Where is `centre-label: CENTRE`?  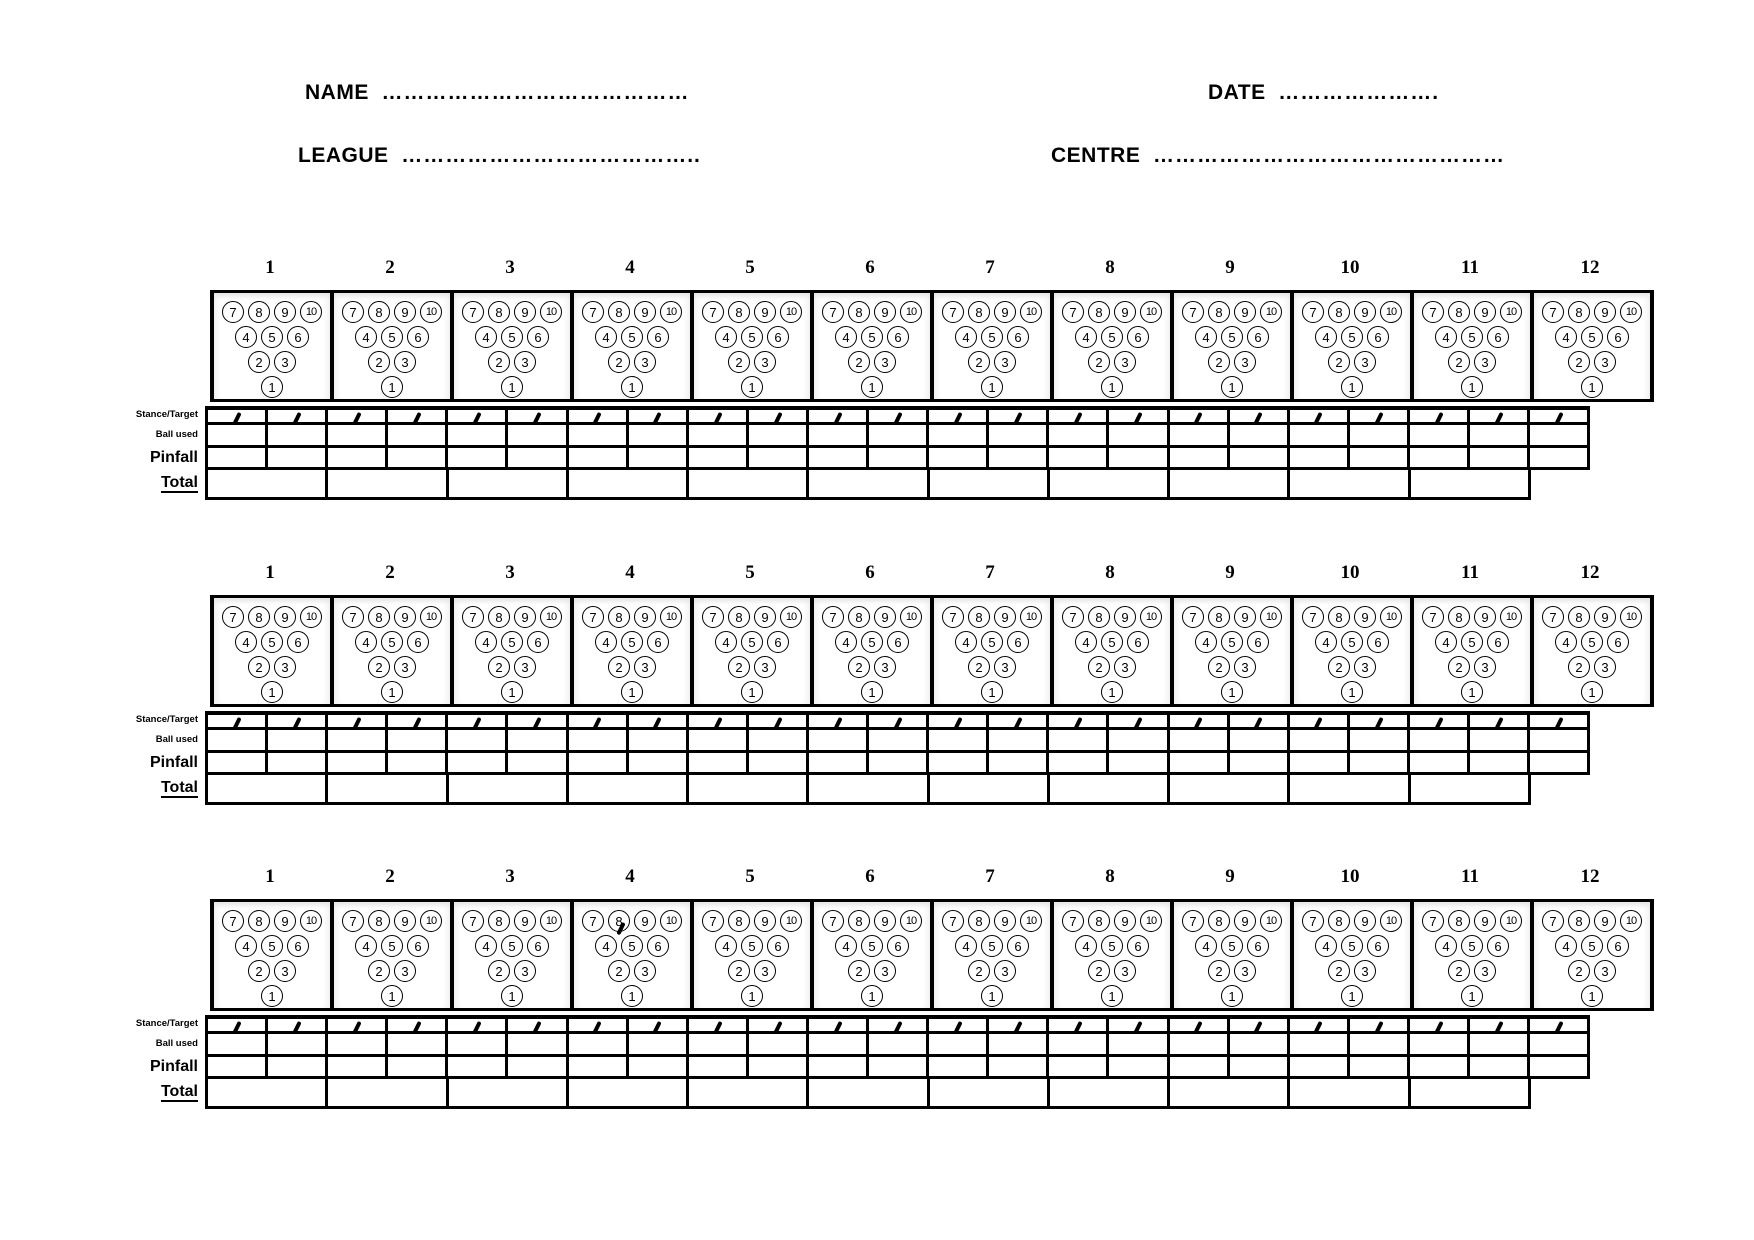
centre-label: CENTRE is located at coordinates (1096, 155).